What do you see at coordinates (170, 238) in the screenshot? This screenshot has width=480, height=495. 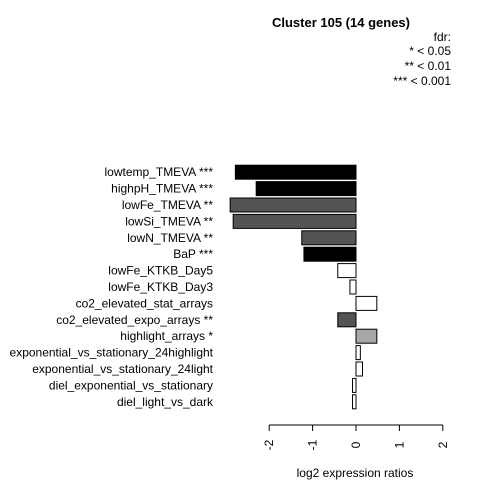 I see `category-label: lowN_TMEVA **` at bounding box center [170, 238].